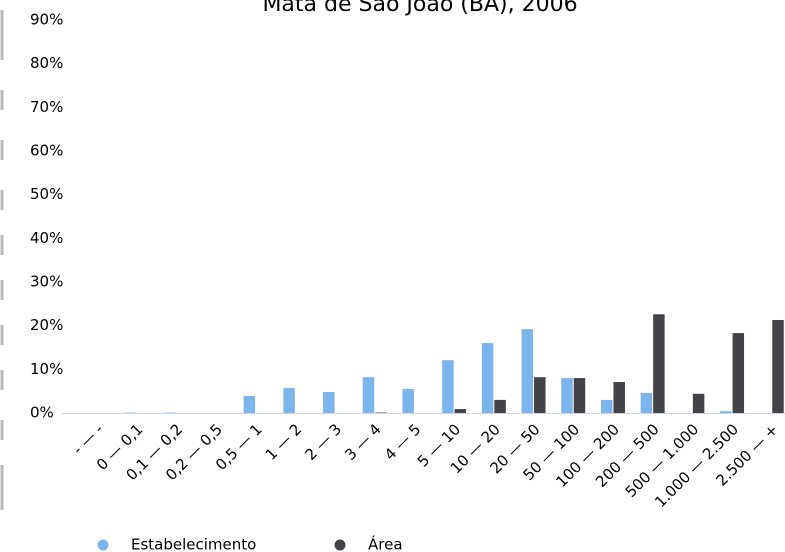 The image size is (785, 552). I want to click on y-tick-label: 80%, so click(46, 63).